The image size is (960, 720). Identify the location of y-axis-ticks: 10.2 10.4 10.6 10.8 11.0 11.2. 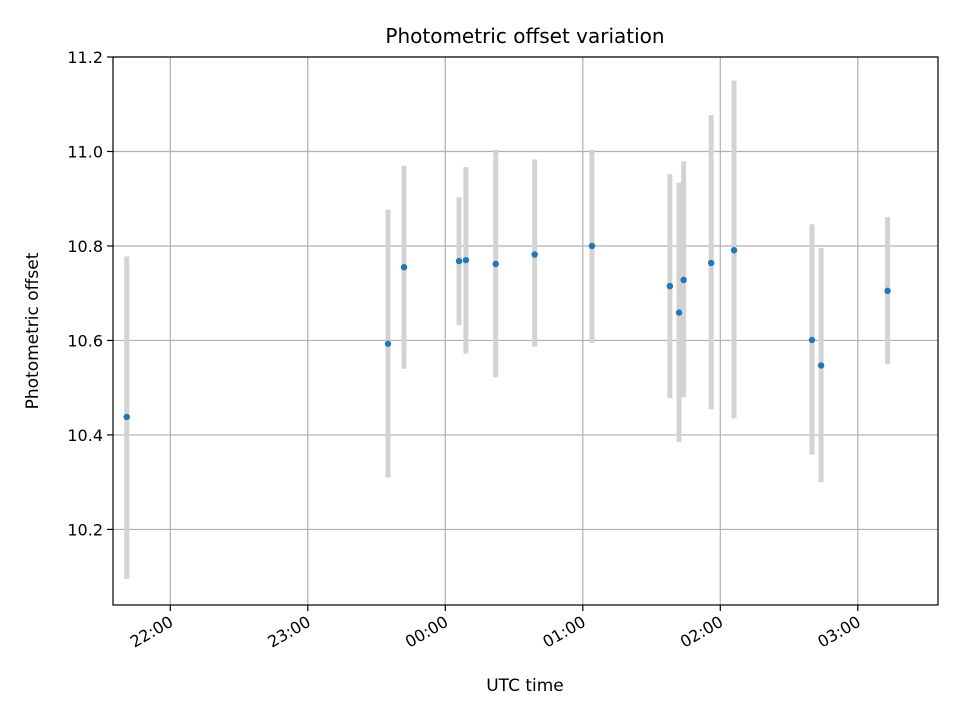
(90, 293).